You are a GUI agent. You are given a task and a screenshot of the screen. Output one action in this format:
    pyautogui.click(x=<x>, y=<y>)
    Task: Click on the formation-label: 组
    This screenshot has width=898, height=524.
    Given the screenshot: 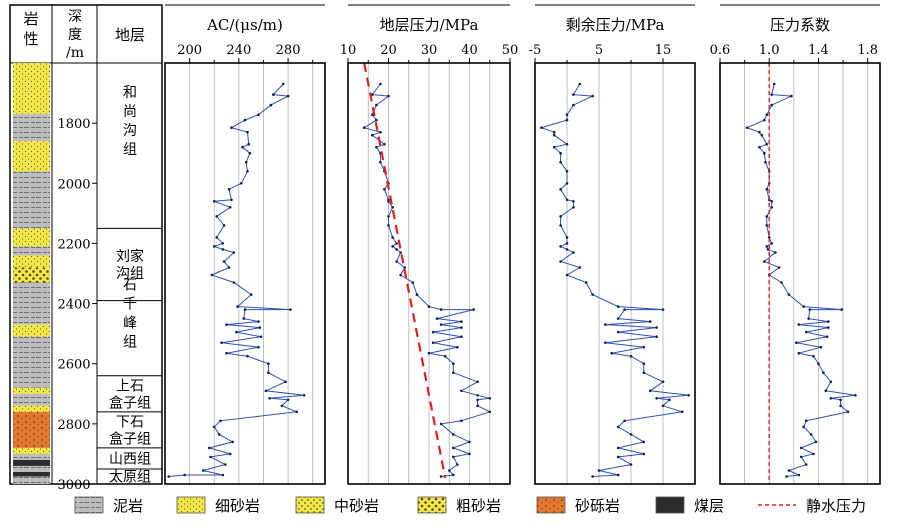 What is the action you would take?
    pyautogui.click(x=130, y=150)
    